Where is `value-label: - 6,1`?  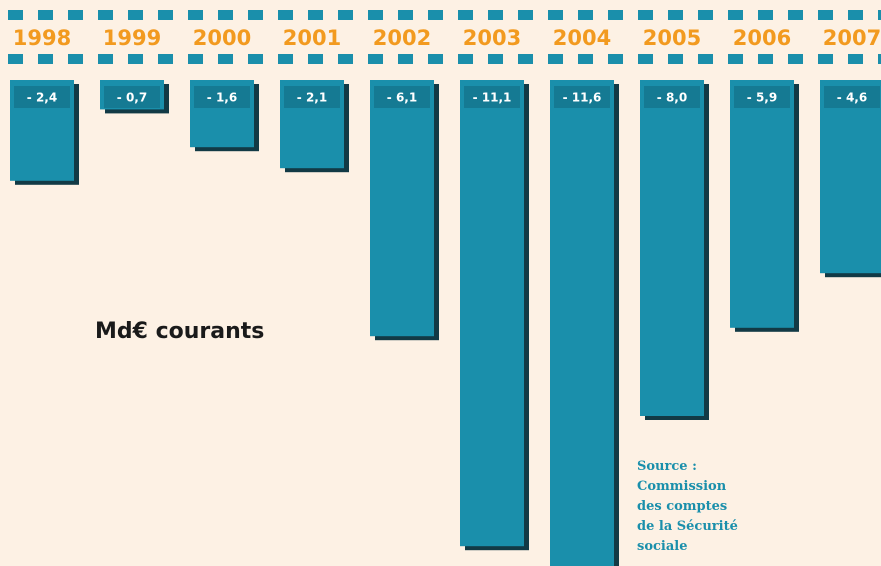
value-label: - 6,1 is located at coordinates (402, 98).